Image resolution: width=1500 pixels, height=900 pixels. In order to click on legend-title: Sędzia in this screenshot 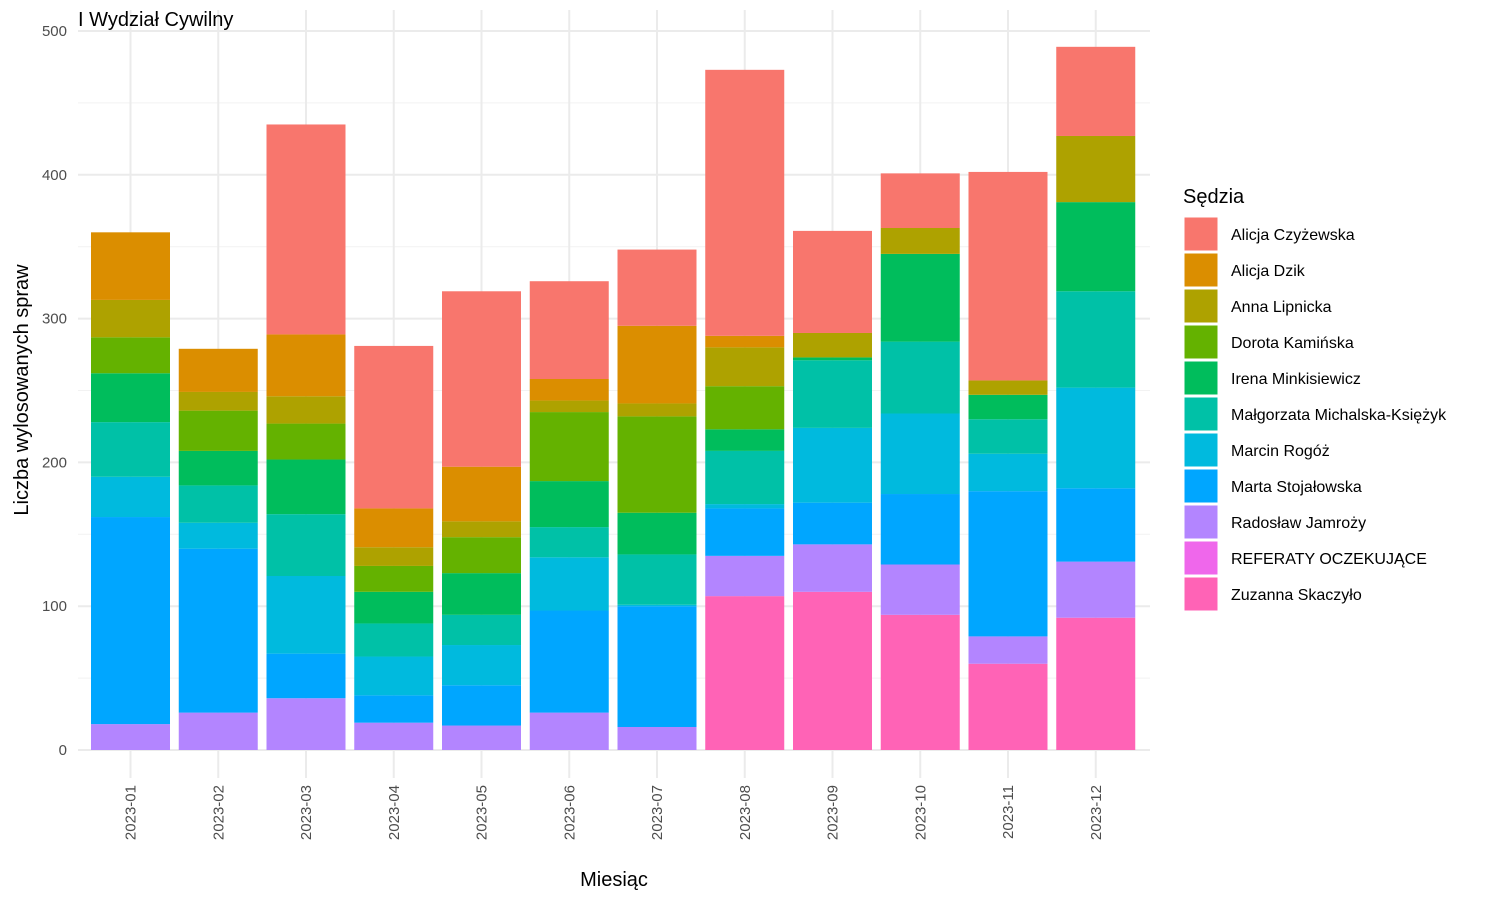, I will do `click(1214, 197)`.